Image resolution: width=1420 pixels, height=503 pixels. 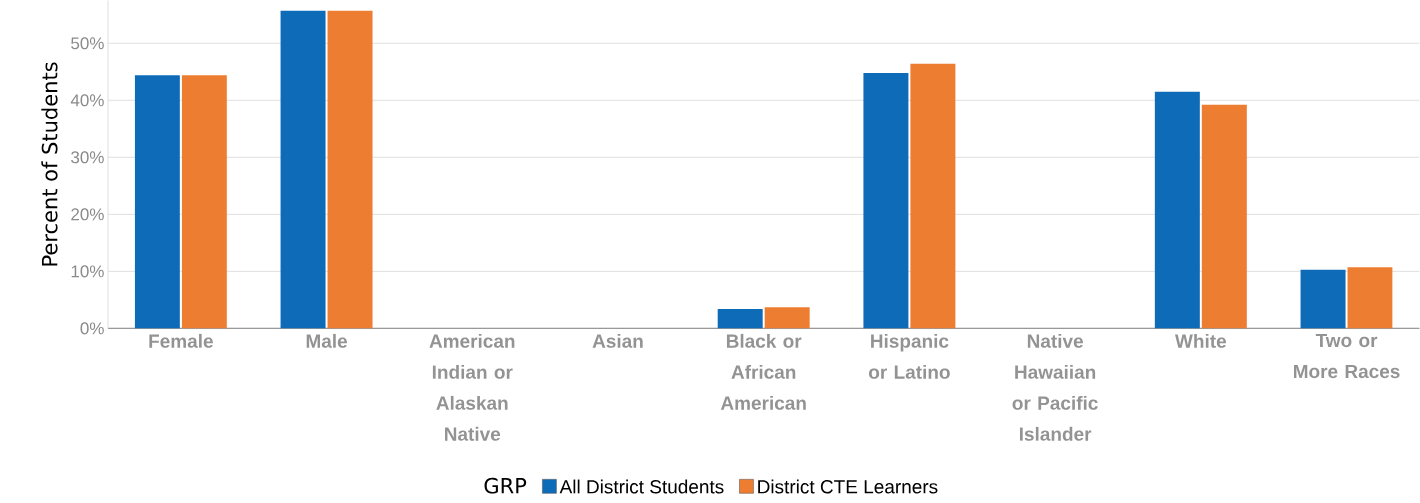 What do you see at coordinates (1055, 387) in the screenshot?
I see `x-tick-label: Native Hawaiian or Pacific Islander` at bounding box center [1055, 387].